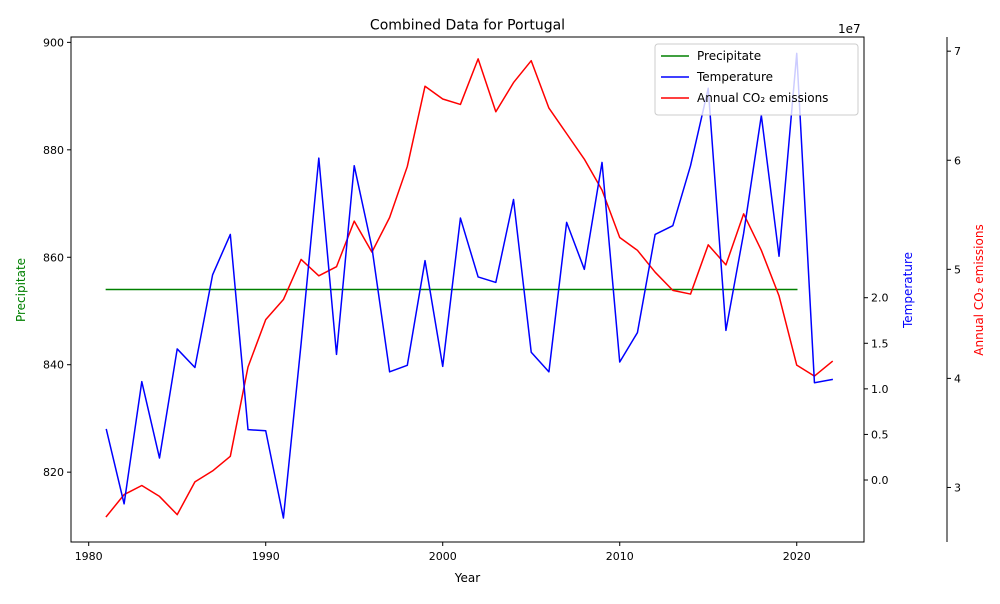 The width and height of the screenshot is (1000, 604). Describe the element at coordinates (979, 289) in the screenshot. I see `right-axis-2-label: Annual CO₂ emissions` at that location.